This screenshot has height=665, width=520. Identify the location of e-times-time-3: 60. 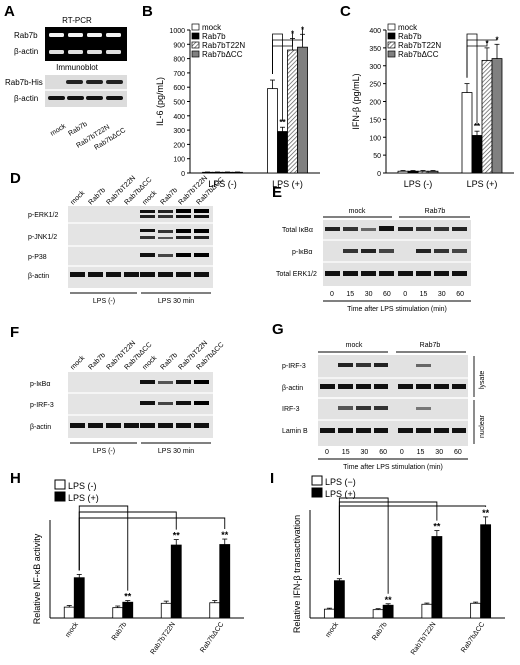
(387, 294).